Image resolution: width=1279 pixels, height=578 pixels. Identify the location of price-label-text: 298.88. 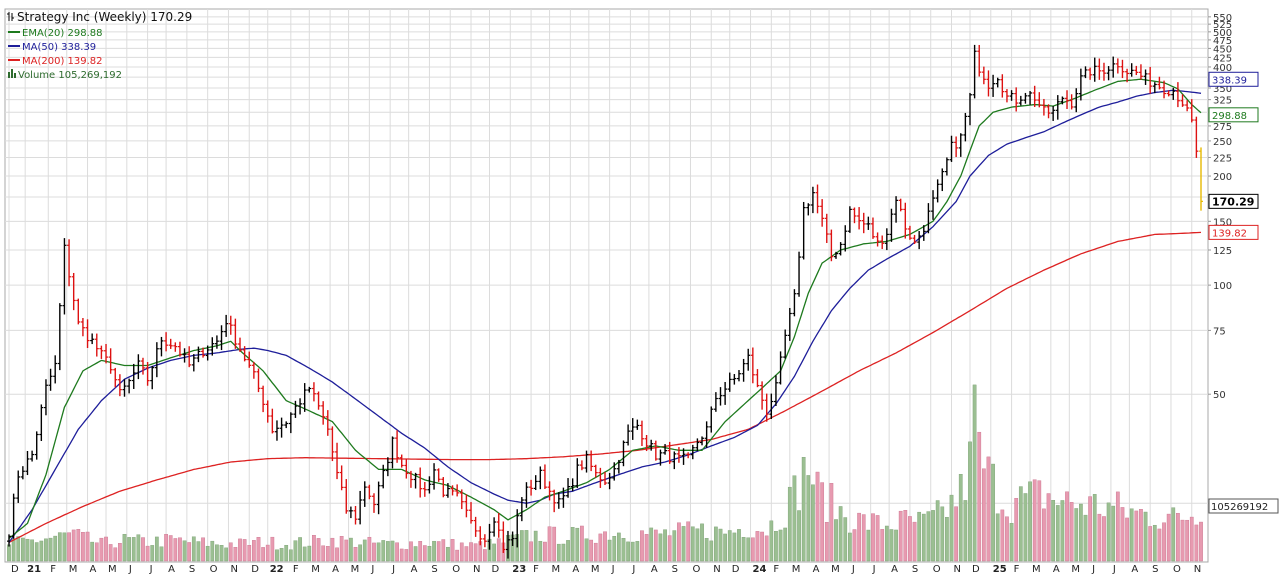
(1229, 116).